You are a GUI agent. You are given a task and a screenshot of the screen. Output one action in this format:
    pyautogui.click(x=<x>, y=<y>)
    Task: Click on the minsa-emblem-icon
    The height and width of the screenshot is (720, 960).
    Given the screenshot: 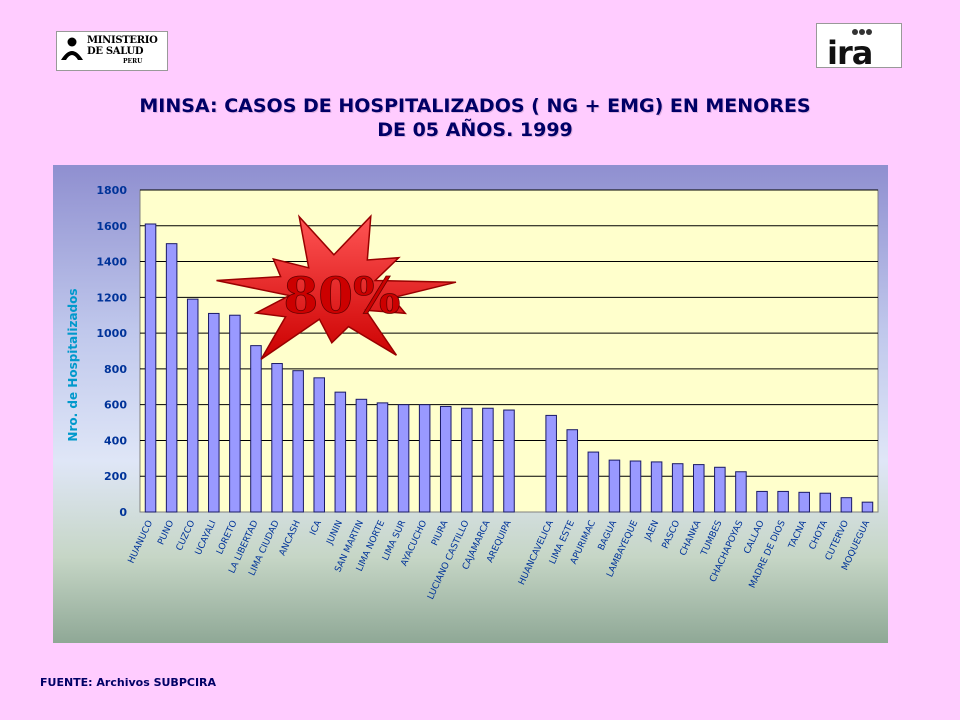 What is the action you would take?
    pyautogui.click(x=72, y=48)
    